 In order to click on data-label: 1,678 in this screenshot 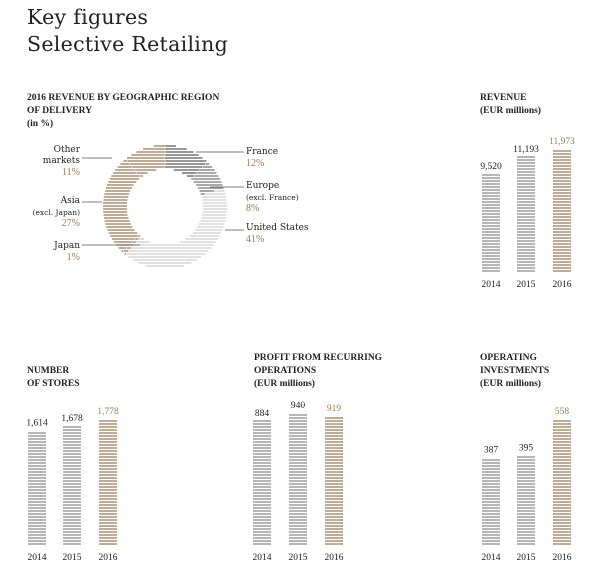, I will do `click(72, 419)`.